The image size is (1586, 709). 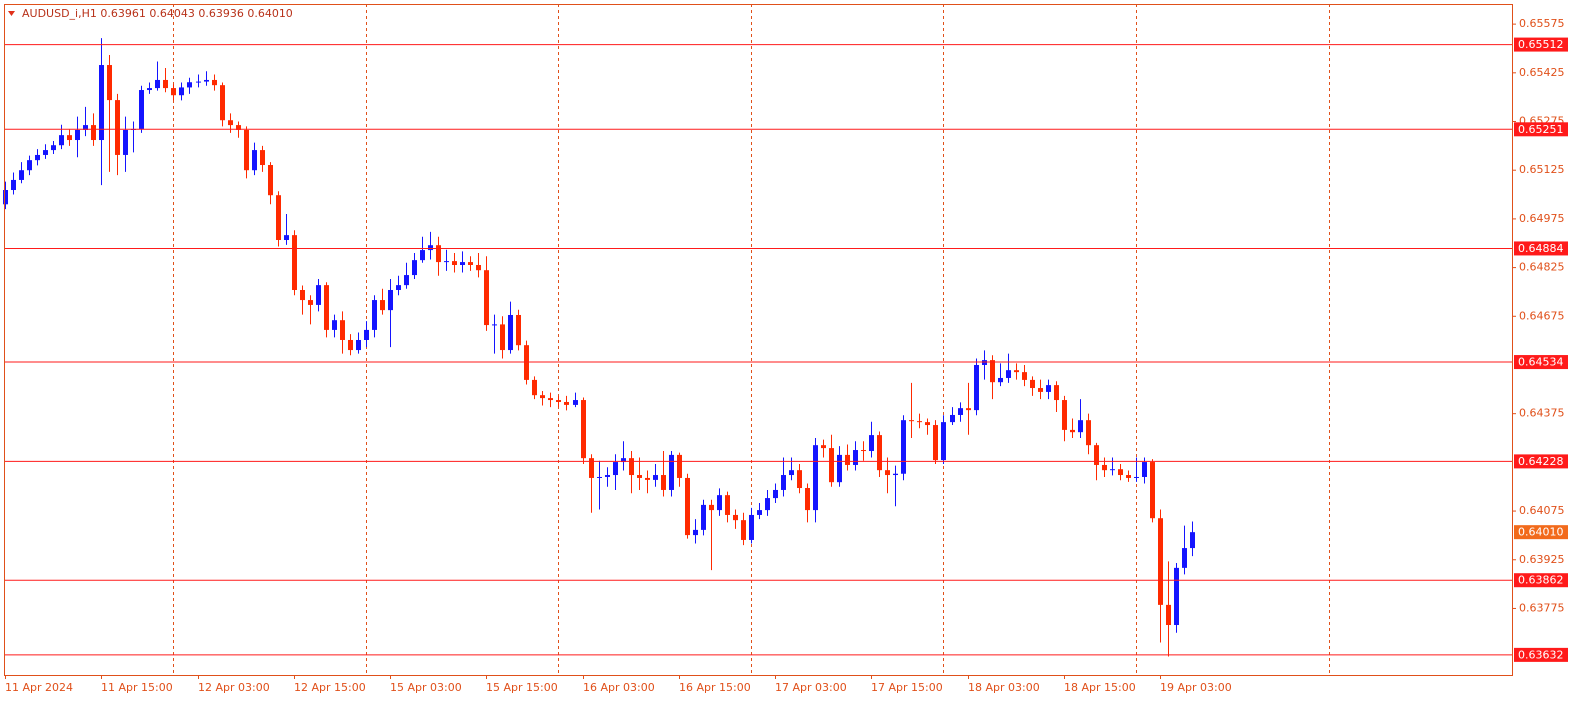 What do you see at coordinates (1196, 687) in the screenshot?
I see `x-tick-label: 19 Apr 03:00` at bounding box center [1196, 687].